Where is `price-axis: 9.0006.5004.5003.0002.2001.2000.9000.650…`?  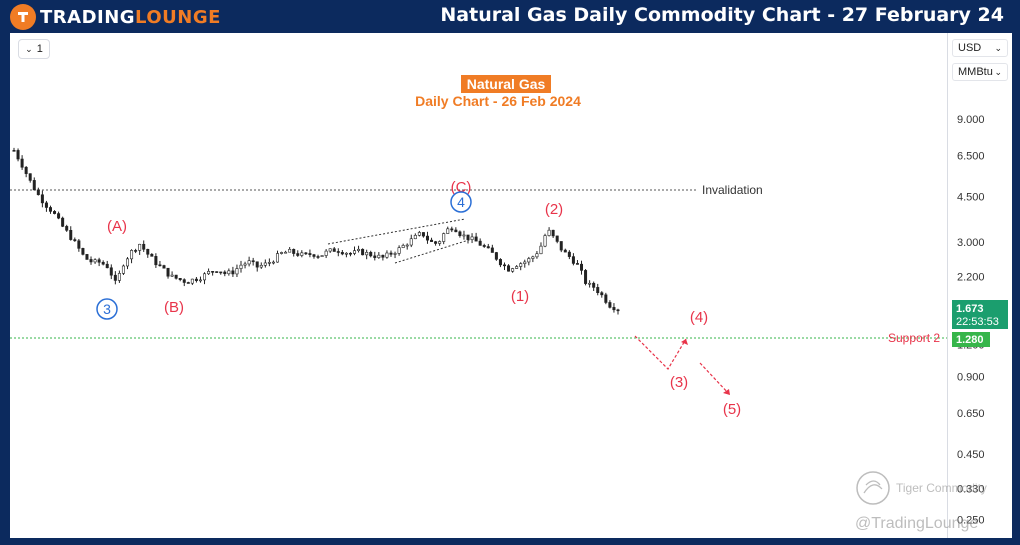 price-axis: 9.0006.5004.5003.0002.2001.2000.9000.650… is located at coordinates (971, 320).